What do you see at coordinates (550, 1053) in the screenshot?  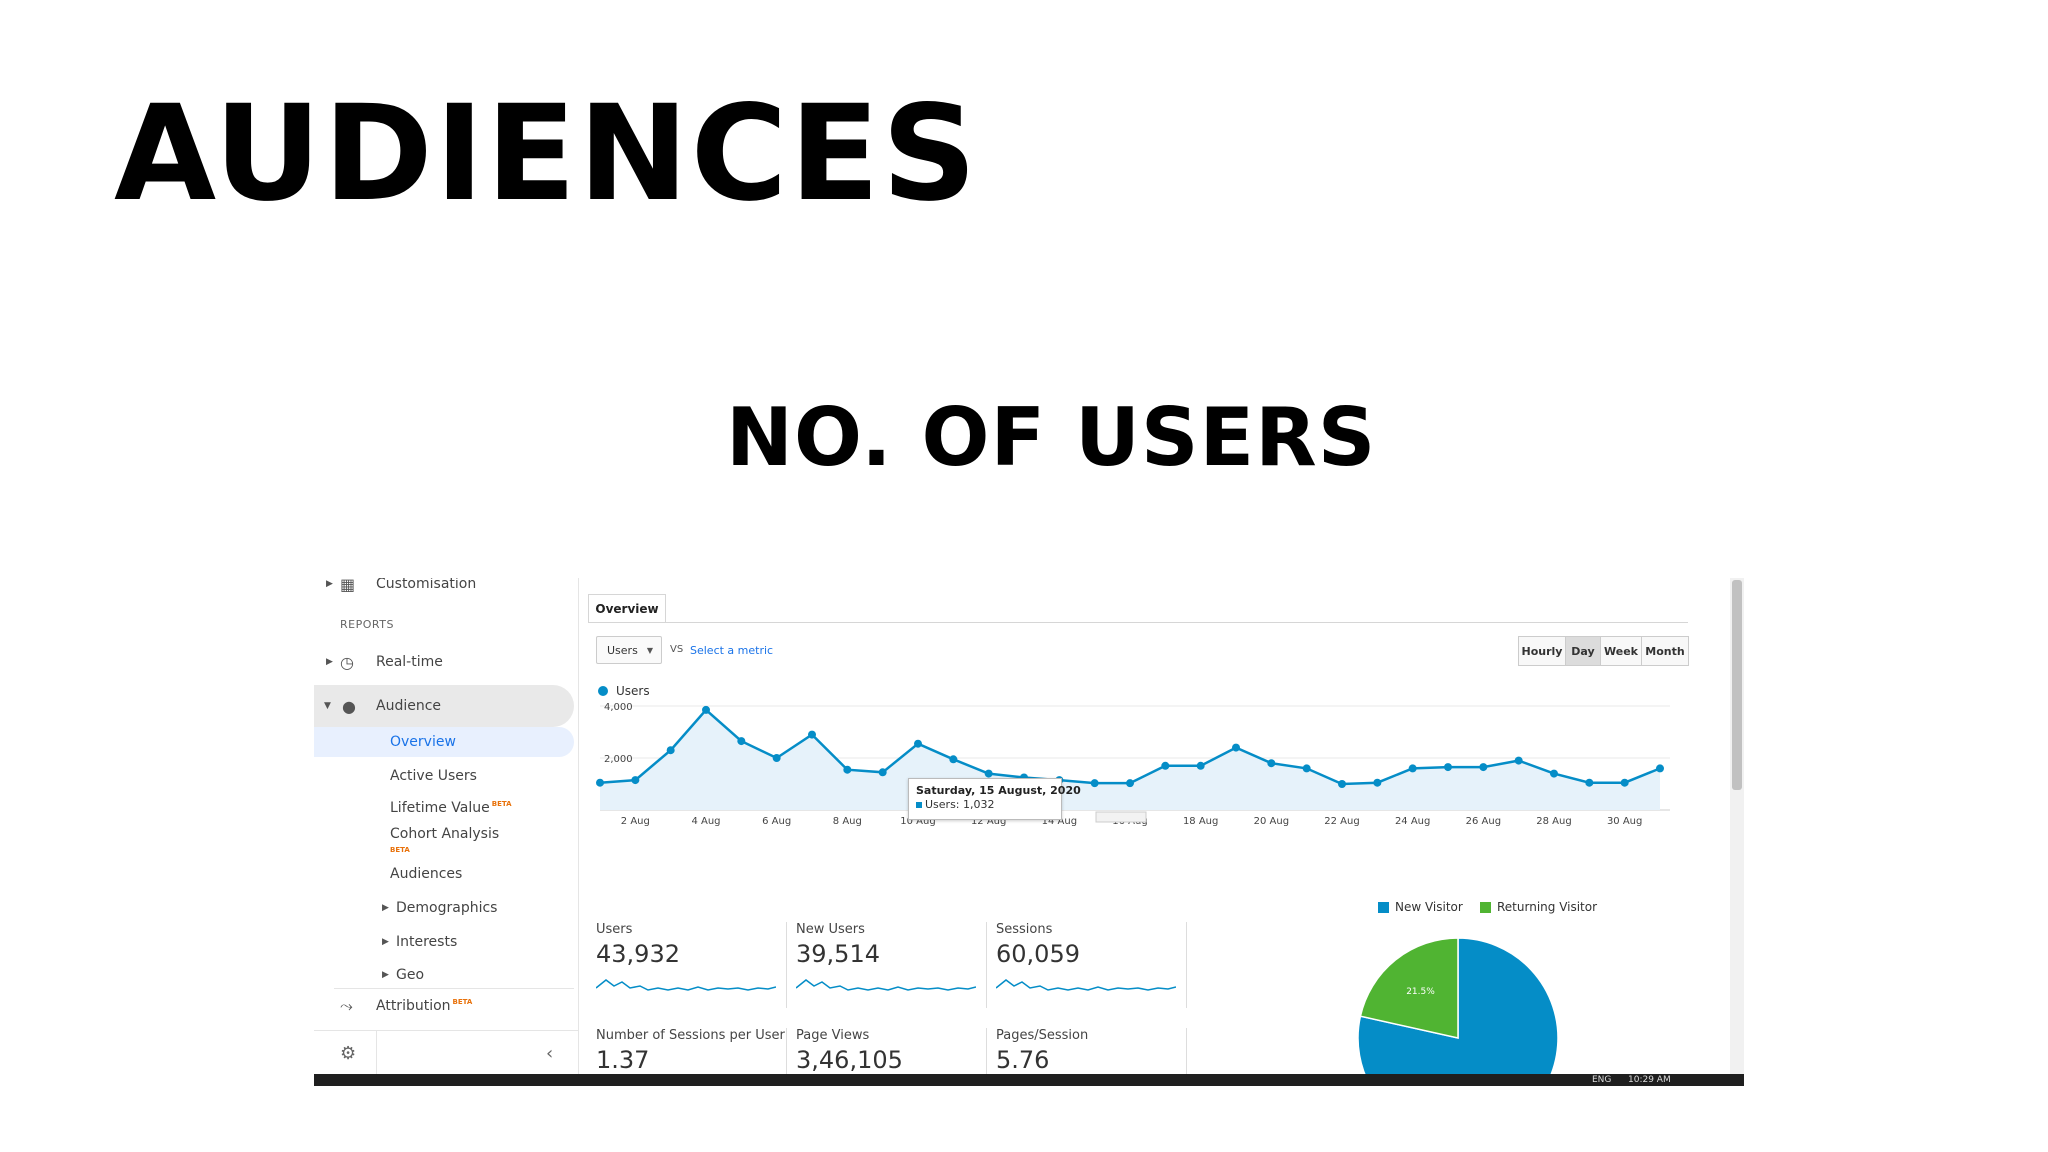 I see `collapse-chevron-icon: ‹` at bounding box center [550, 1053].